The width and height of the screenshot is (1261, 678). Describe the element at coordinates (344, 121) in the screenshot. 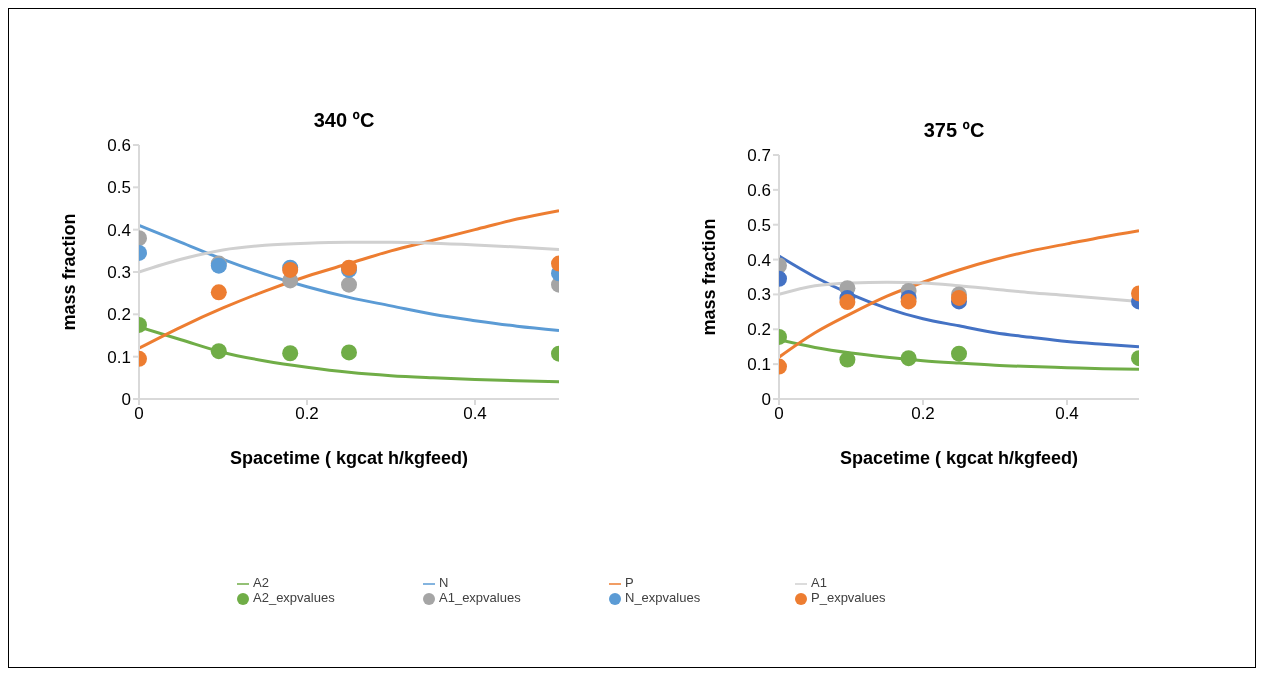

I see `chart-title: 340 ºC` at that location.